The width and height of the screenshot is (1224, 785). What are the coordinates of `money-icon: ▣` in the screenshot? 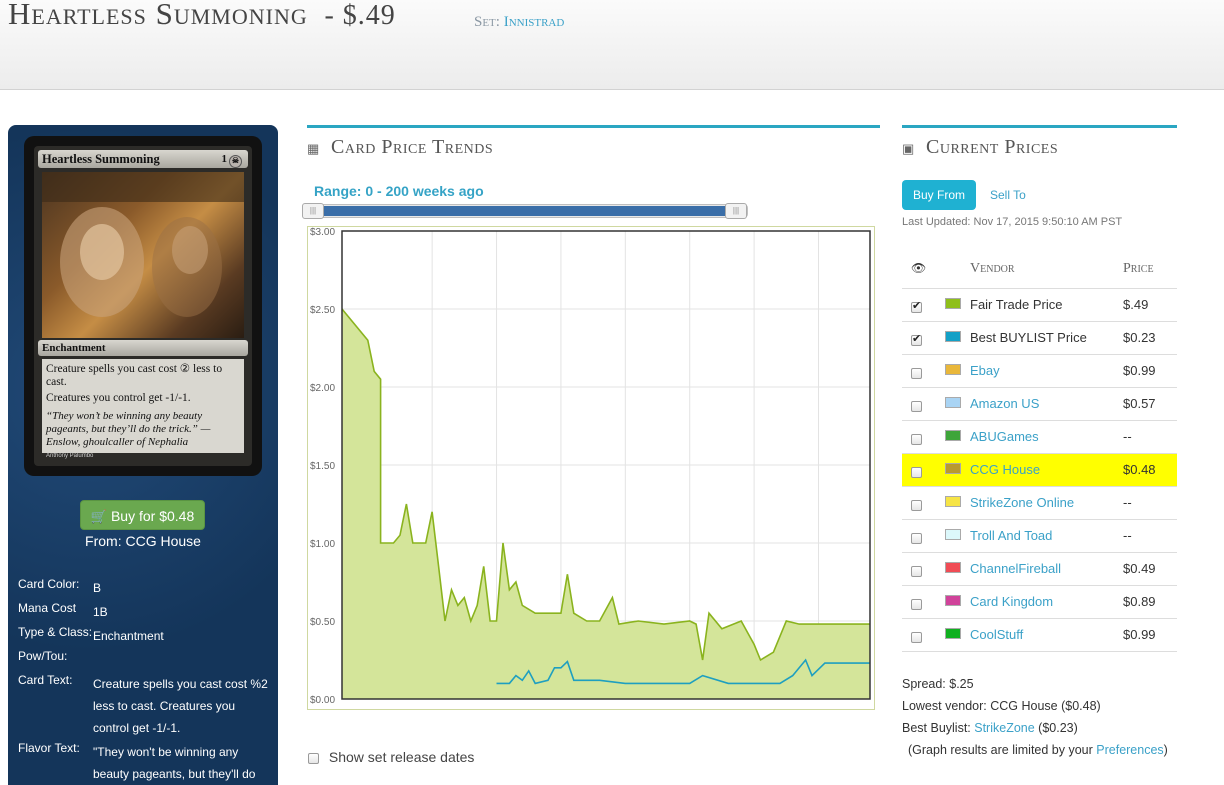 It's located at (908, 148).